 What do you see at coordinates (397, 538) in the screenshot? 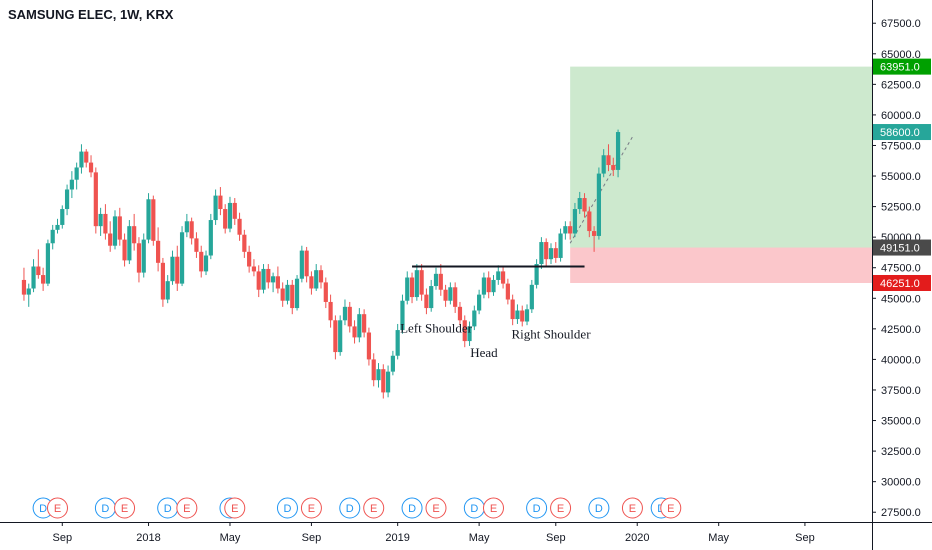
I see `x-tick-label: 2019` at bounding box center [397, 538].